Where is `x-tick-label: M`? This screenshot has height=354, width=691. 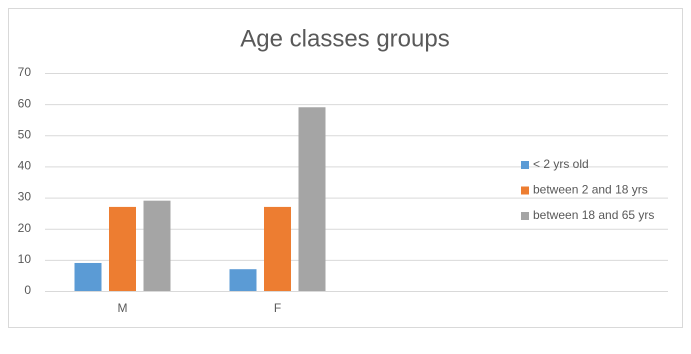 x-tick-label: M is located at coordinates (123, 308).